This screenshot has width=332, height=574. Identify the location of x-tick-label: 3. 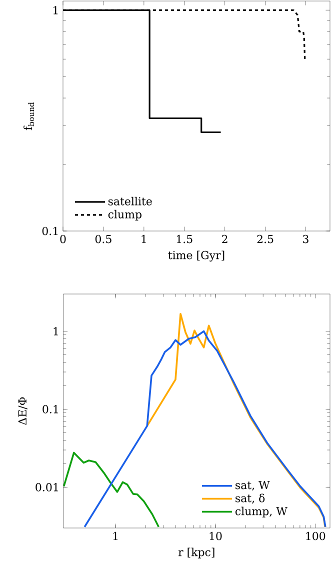
(305, 239).